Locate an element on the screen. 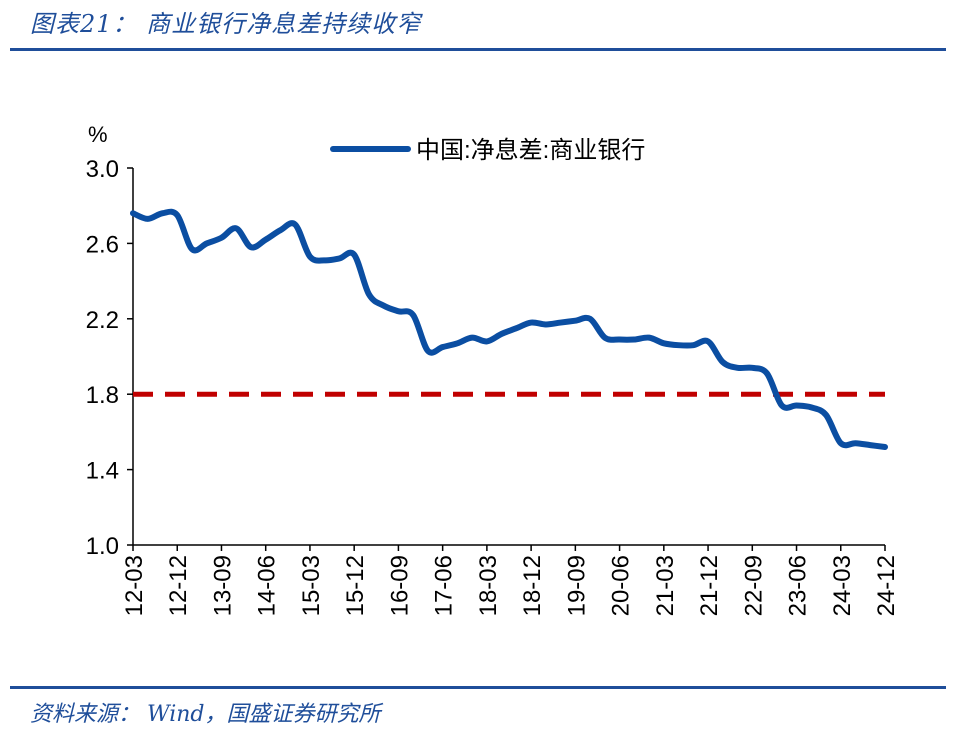 This screenshot has width=960, height=737. title-divider is located at coordinates (478, 49).